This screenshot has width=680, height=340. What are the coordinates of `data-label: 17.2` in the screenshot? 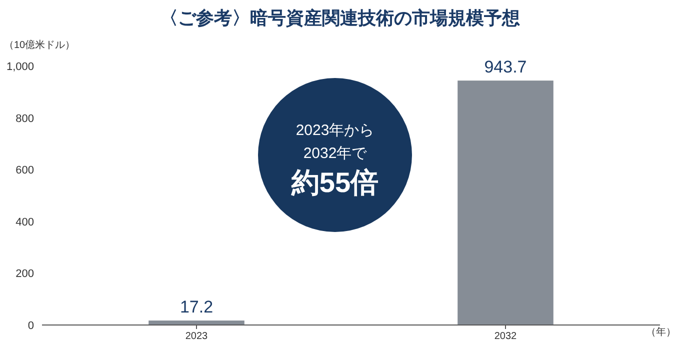 It's located at (197, 307).